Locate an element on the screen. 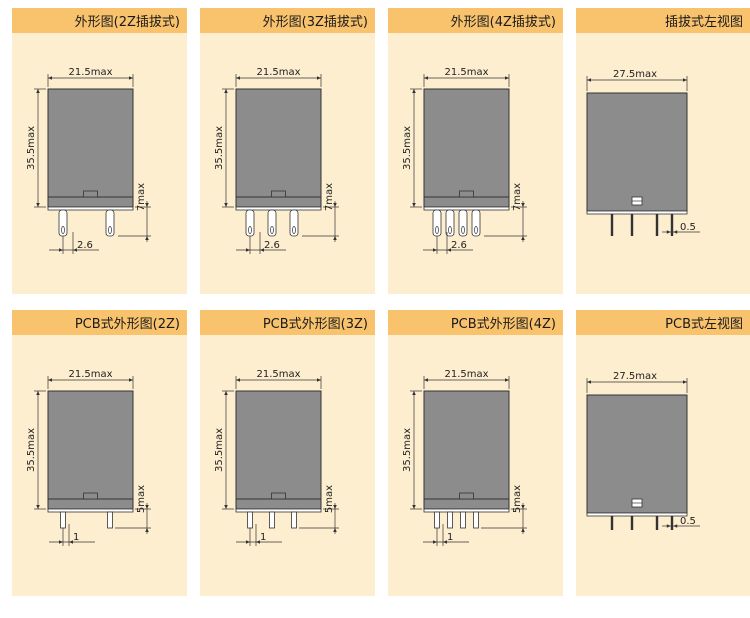  pitch-label: 0.5 is located at coordinates (688, 521).